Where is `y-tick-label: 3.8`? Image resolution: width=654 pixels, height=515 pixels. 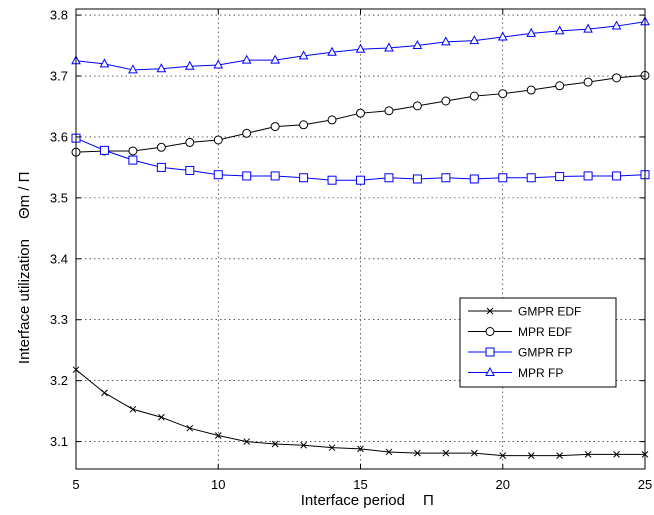
y-tick-label: 3.8 is located at coordinates (59, 15).